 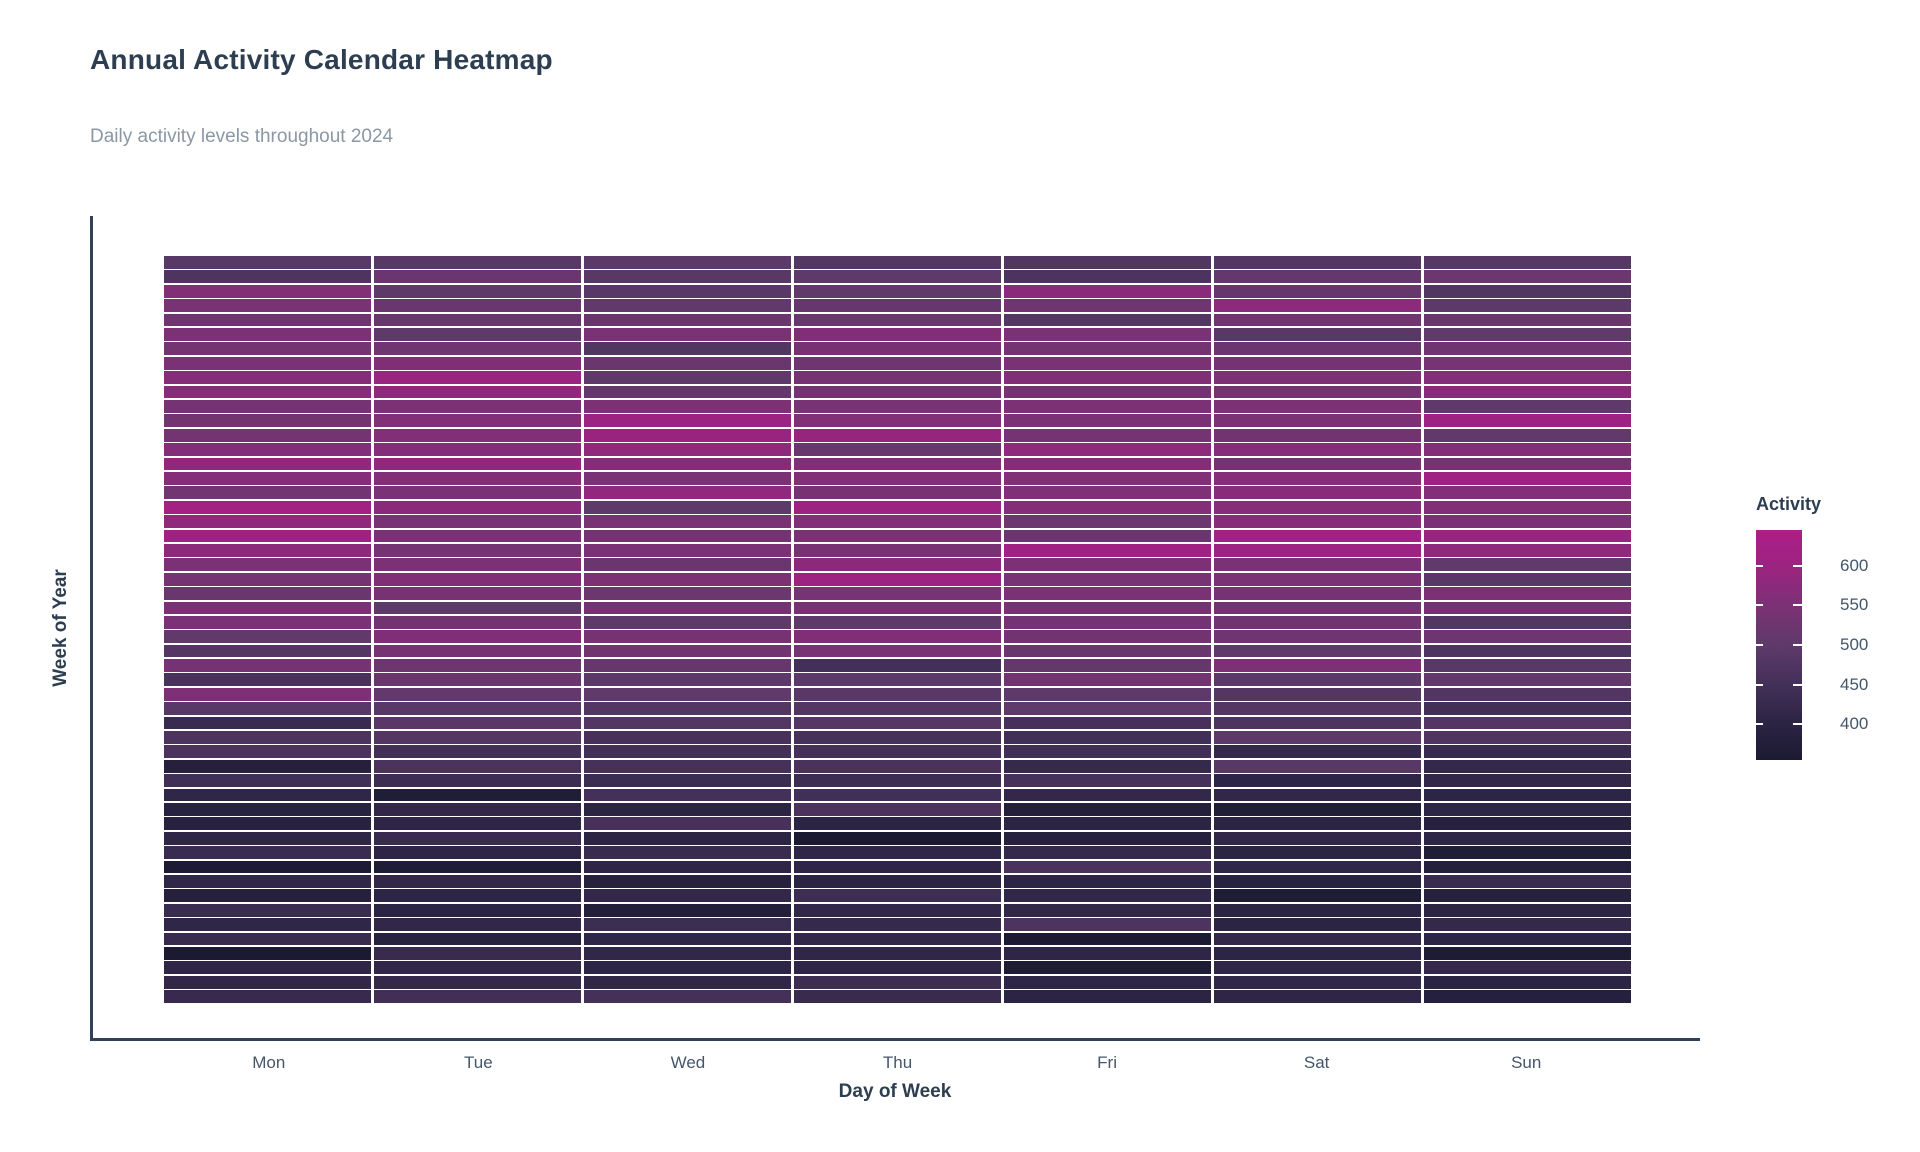 What do you see at coordinates (1854, 684) in the screenshot?
I see `legend-tick-label: 450` at bounding box center [1854, 684].